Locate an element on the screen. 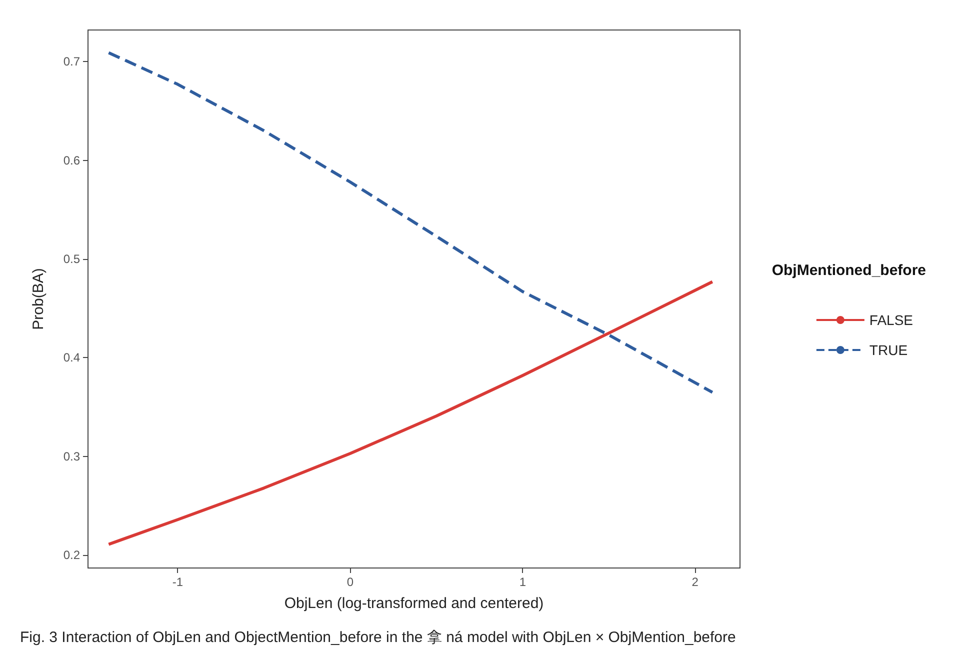  legend-label: TRUE is located at coordinates (888, 350).